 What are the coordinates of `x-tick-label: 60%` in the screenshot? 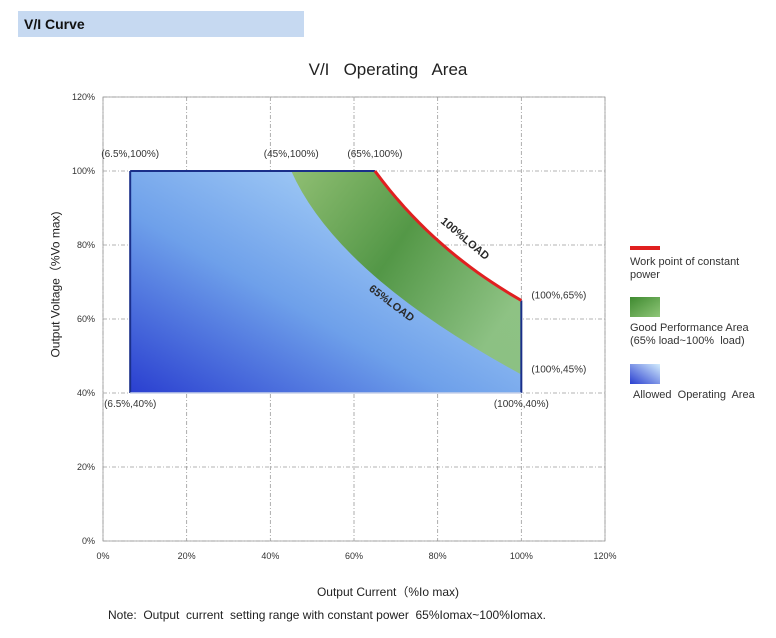 It's located at (354, 556).